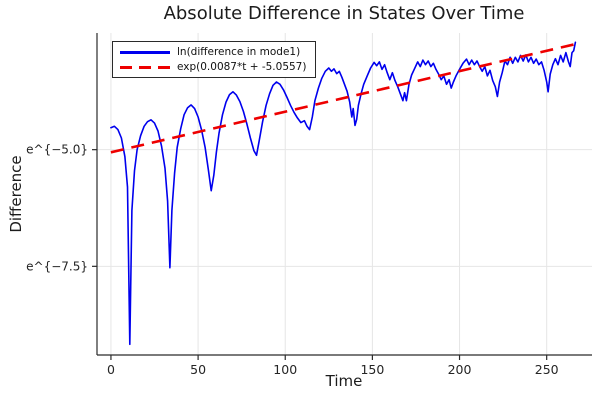 The image size is (600, 400). What do you see at coordinates (547, 369) in the screenshot?
I see `x-tick-label: 250` at bounding box center [547, 369].